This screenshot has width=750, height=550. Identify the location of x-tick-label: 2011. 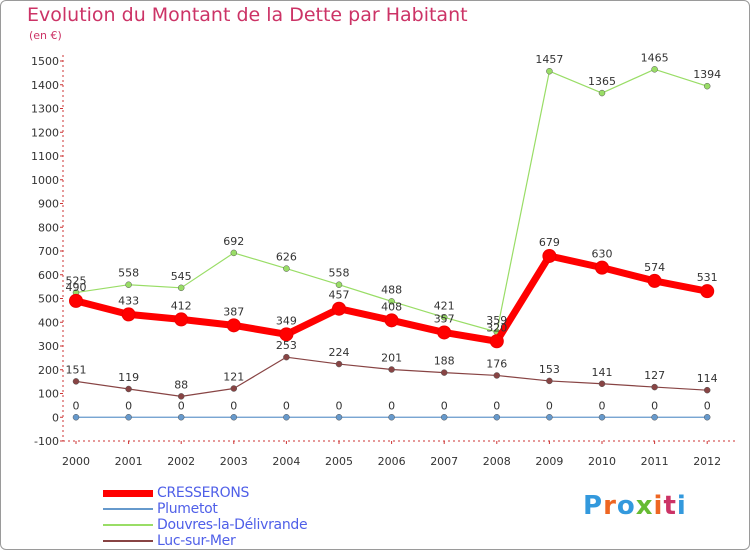
(655, 461).